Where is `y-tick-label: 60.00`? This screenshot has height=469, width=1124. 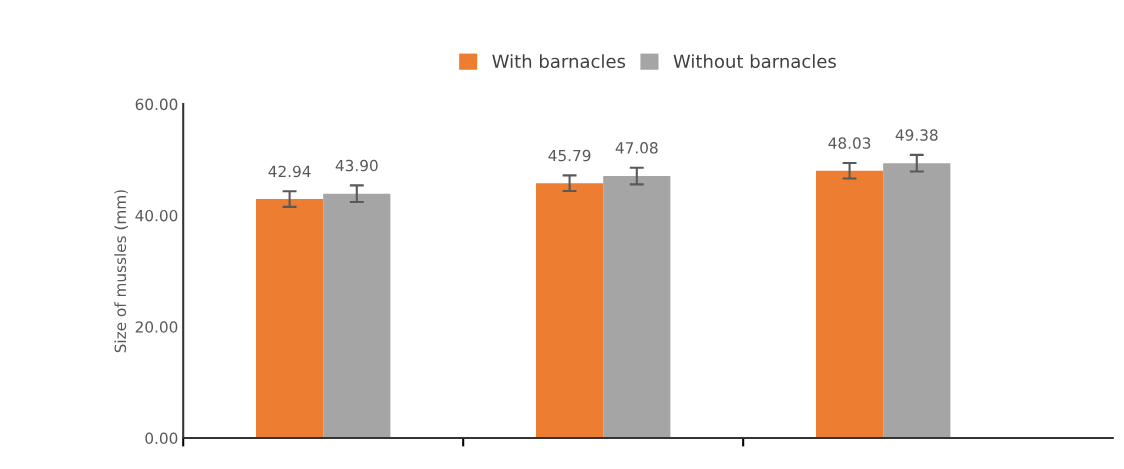
y-tick-label: 60.00 is located at coordinates (156, 104).